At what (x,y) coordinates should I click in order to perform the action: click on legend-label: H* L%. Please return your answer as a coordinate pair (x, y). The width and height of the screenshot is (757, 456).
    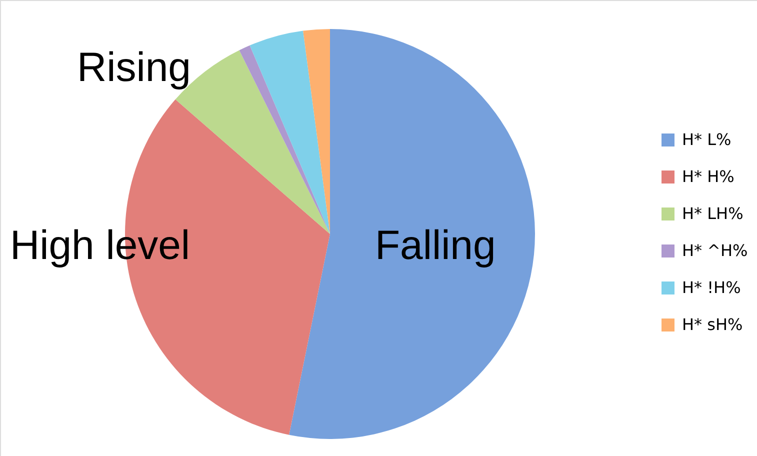
    Looking at the image, I should click on (707, 139).